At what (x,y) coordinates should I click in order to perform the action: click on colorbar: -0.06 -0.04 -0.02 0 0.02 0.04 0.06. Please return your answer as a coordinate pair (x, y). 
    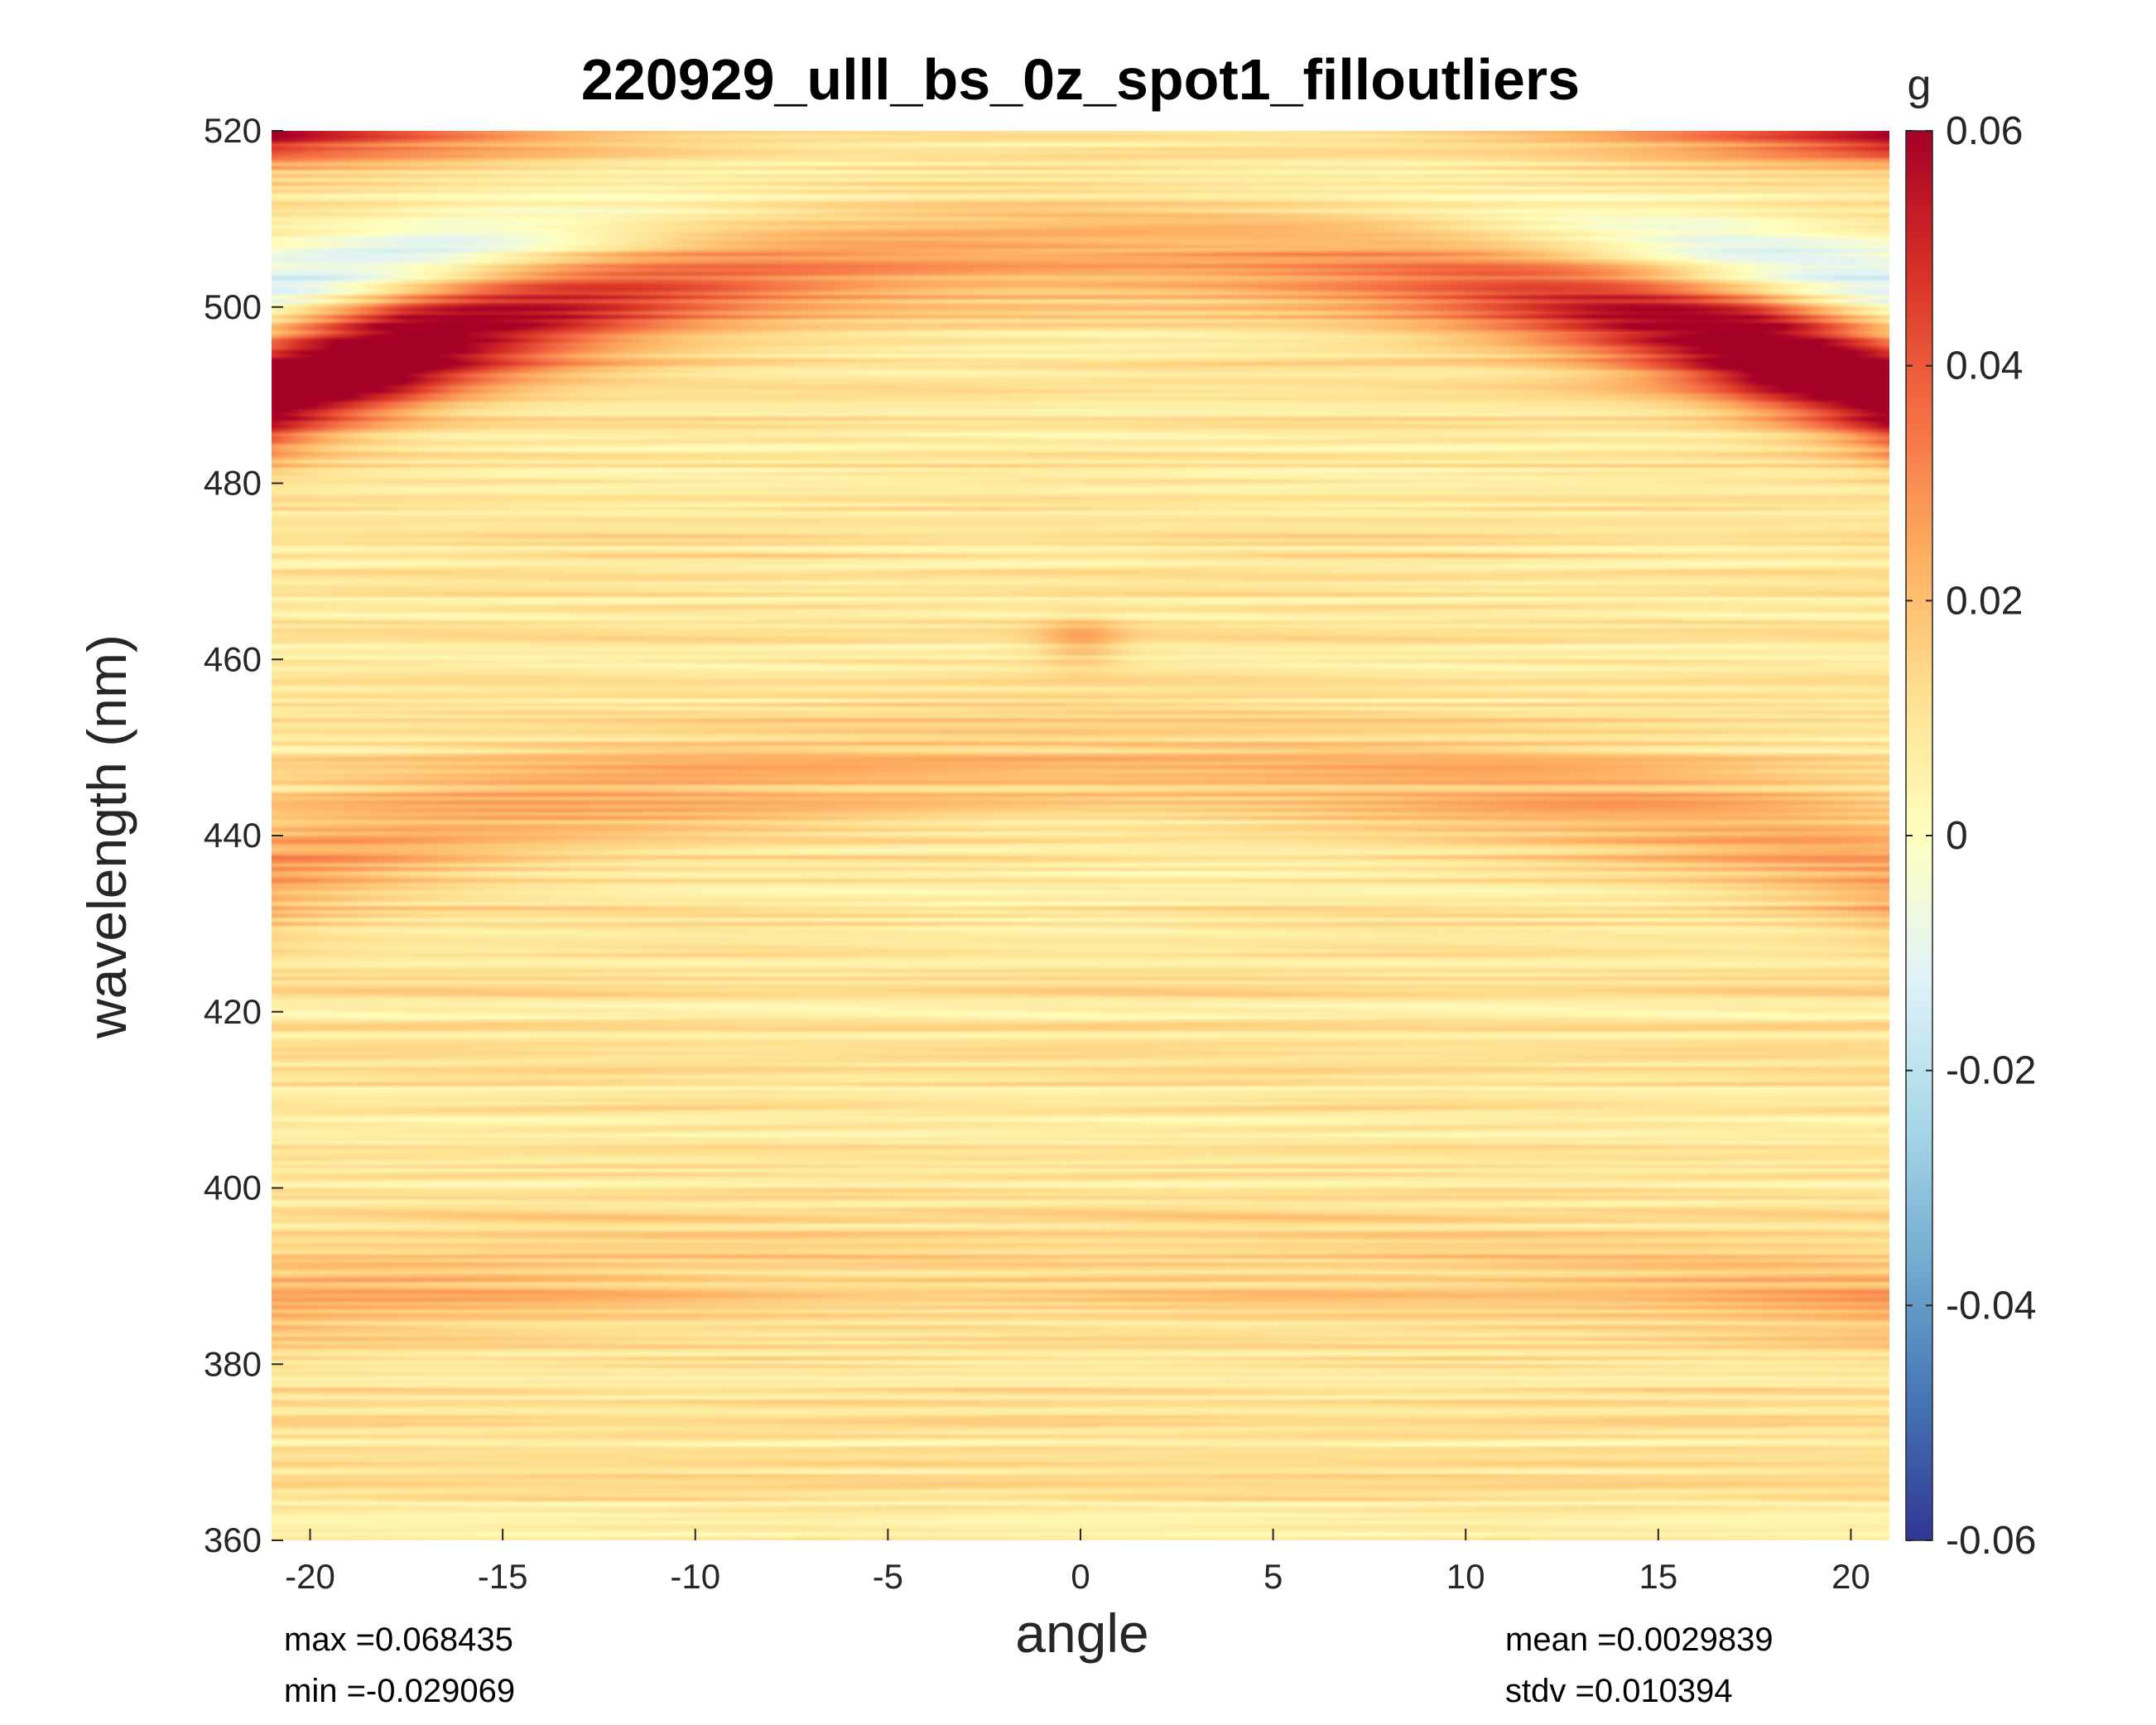
    Looking at the image, I should click on (1971, 836).